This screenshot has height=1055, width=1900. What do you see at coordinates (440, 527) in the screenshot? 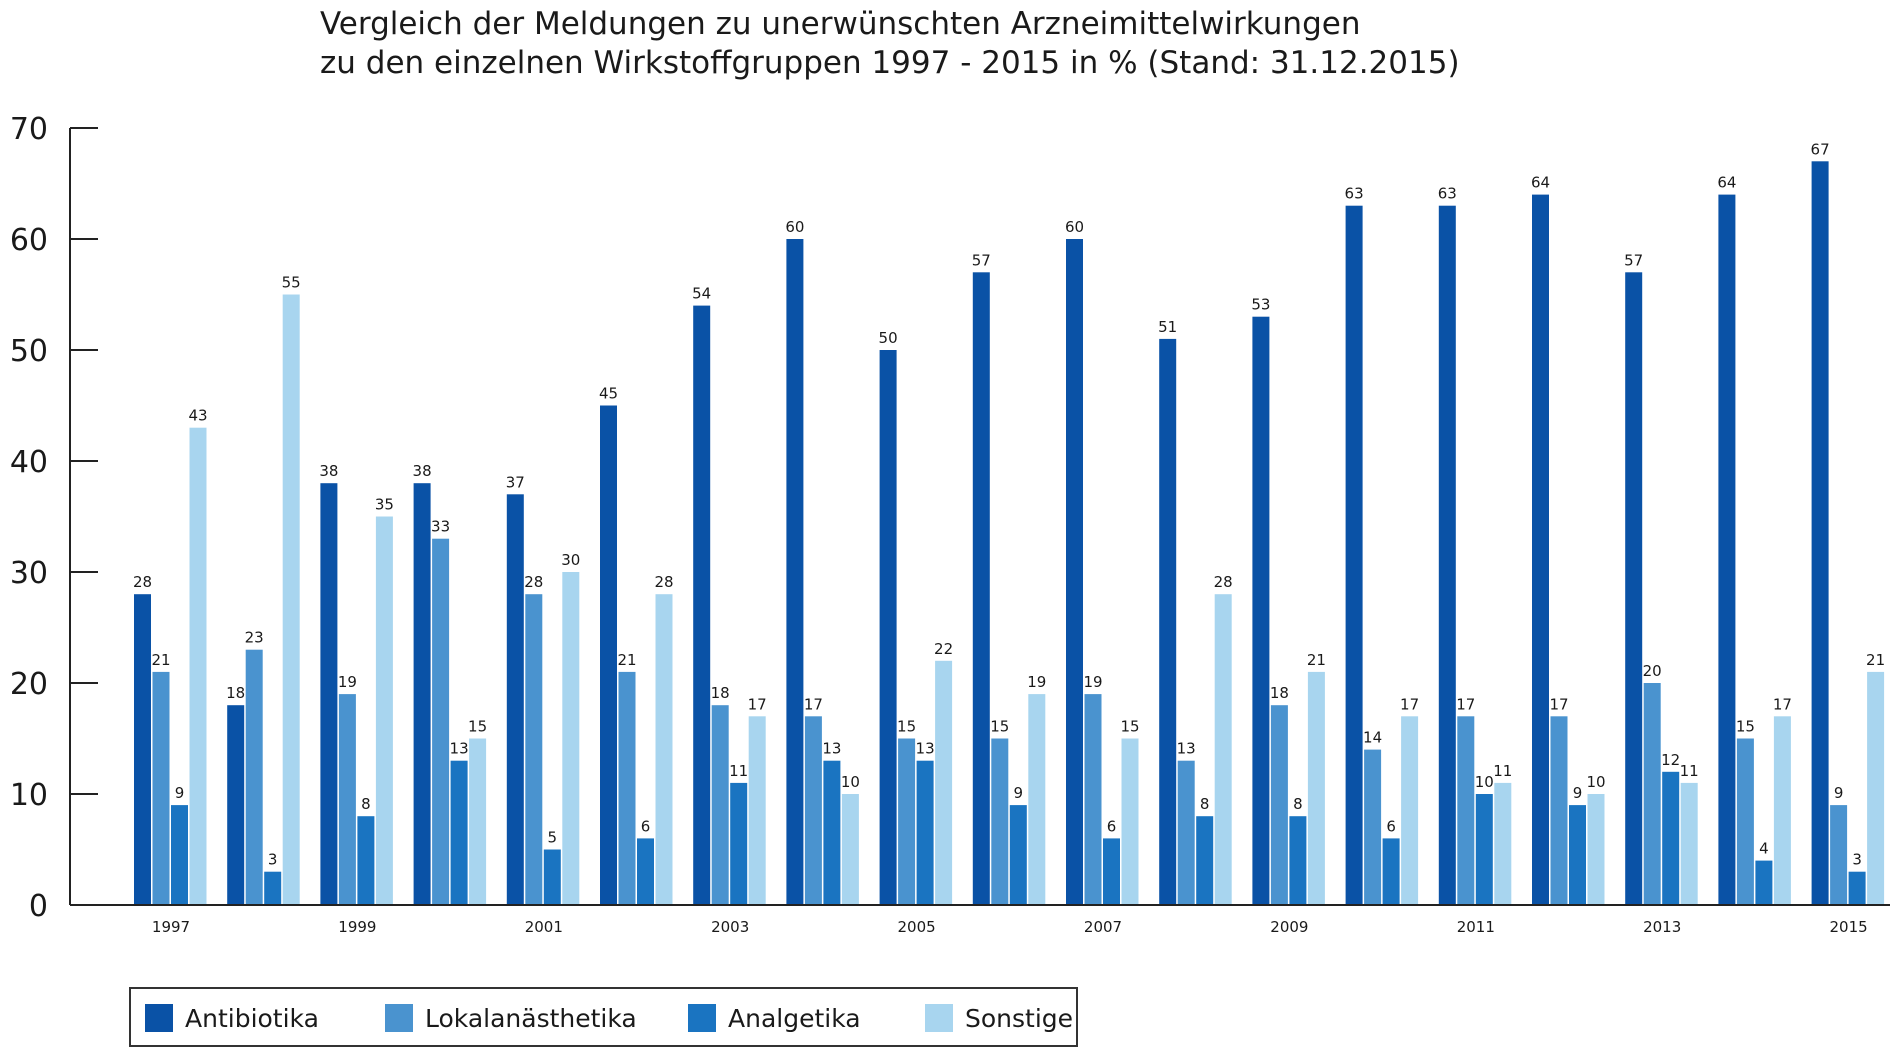
I see `data-label: 33` at bounding box center [440, 527].